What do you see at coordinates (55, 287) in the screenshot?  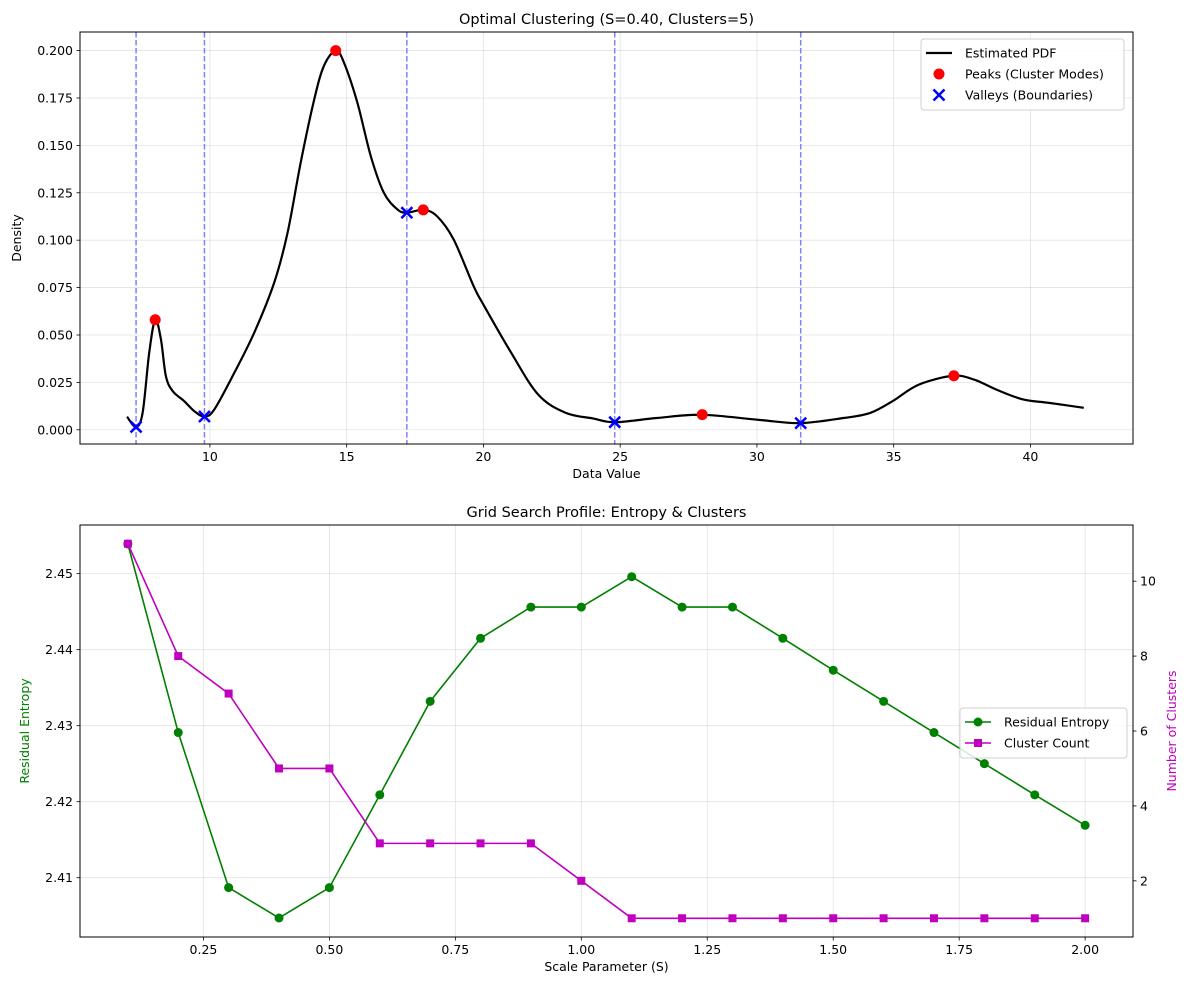 I see `y-tick-label: 0.075` at bounding box center [55, 287].